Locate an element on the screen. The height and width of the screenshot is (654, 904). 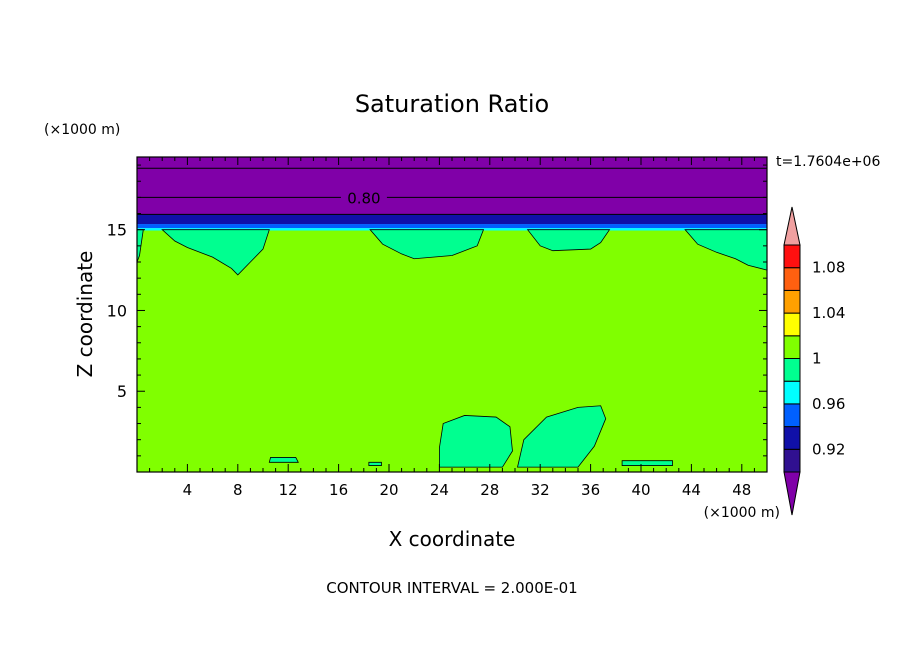
colorbar-label: 1.04 is located at coordinates (828, 313).